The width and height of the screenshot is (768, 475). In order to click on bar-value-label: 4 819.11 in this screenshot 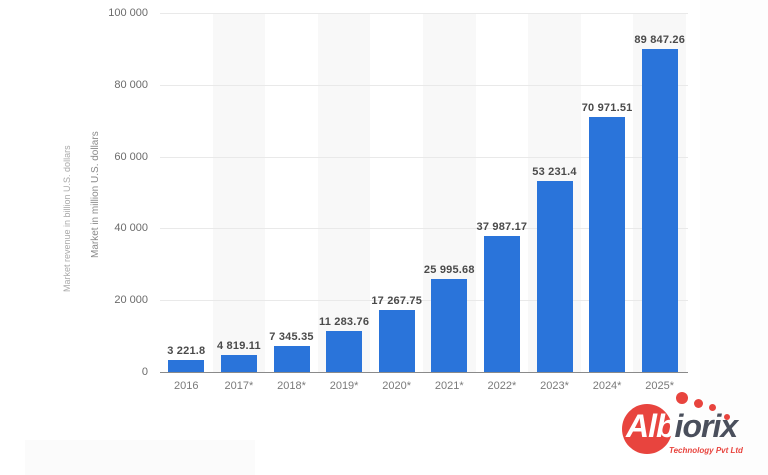, I will do `click(238, 345)`.